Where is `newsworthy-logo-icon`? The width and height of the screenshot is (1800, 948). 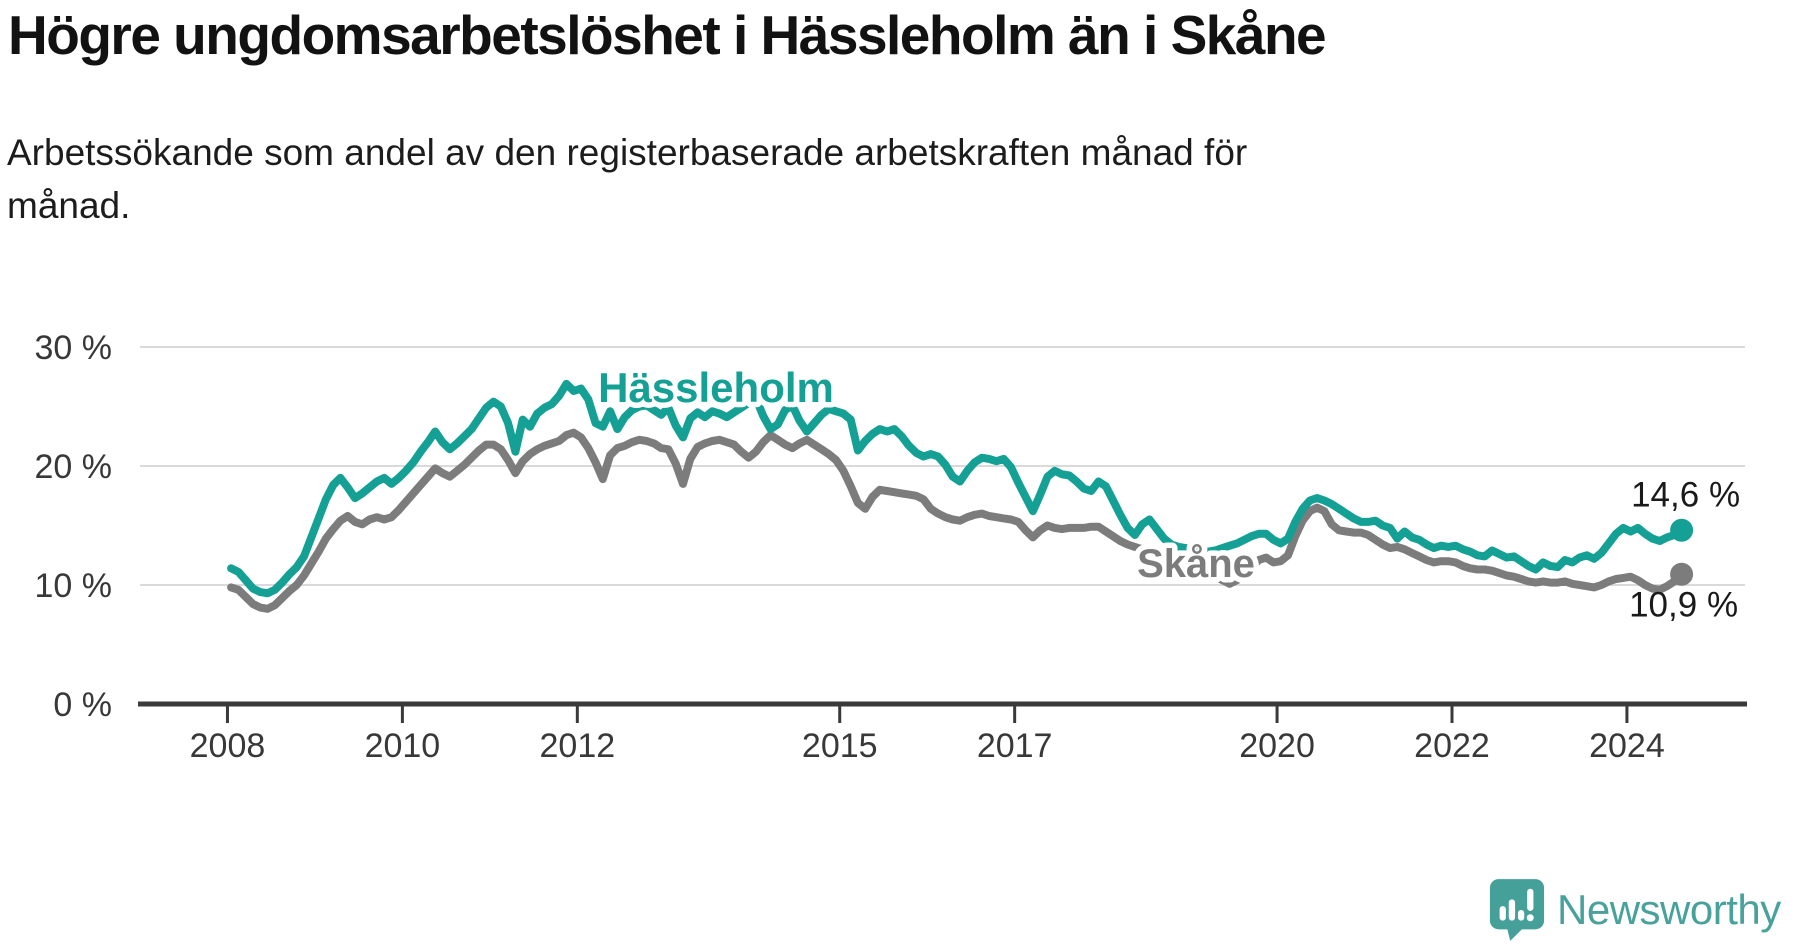
newsworthy-logo-icon is located at coordinates (1517, 910).